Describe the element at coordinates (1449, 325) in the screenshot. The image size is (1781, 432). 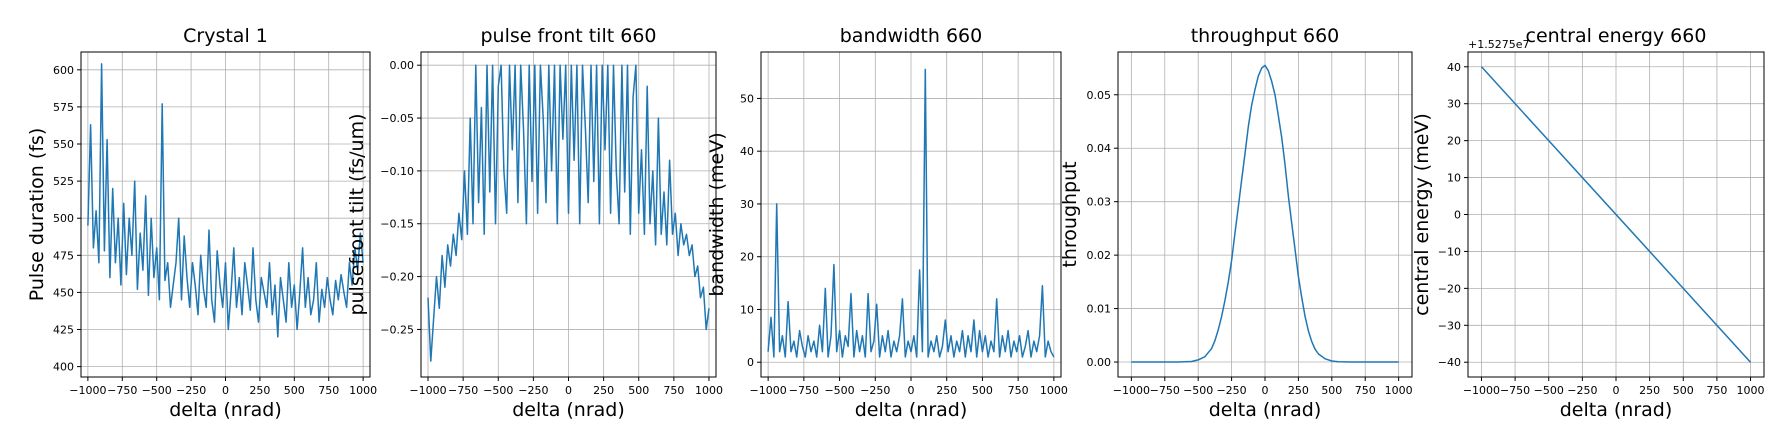
I see `y-tick-label: −30` at that location.